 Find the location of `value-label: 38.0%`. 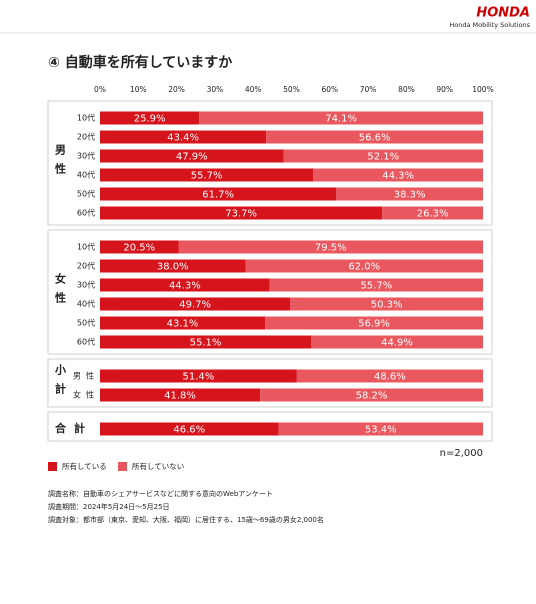

value-label: 38.0% is located at coordinates (173, 267).